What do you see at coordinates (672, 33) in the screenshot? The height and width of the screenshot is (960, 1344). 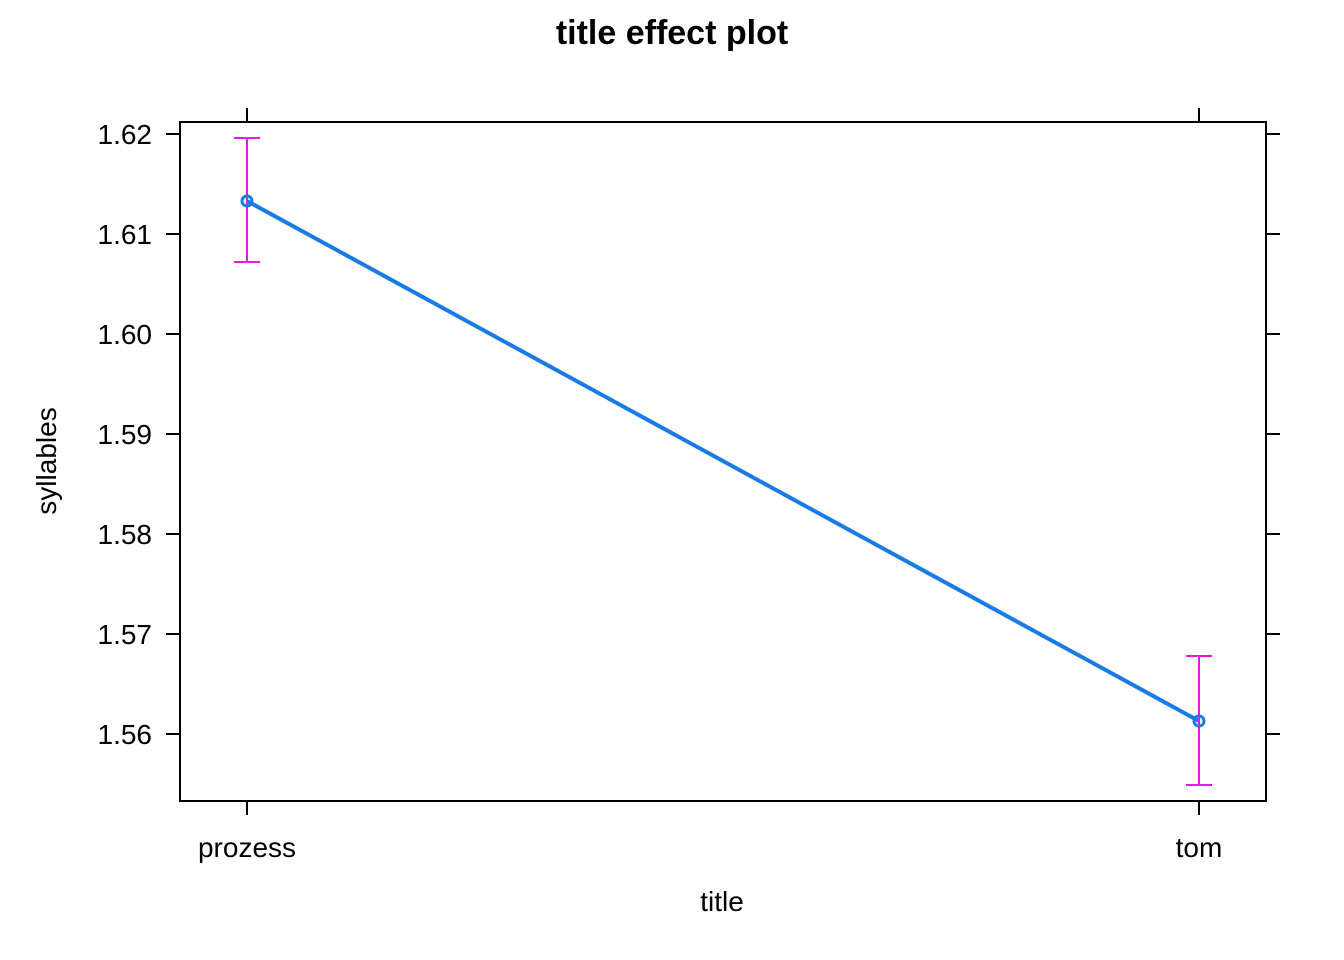 I see `chart-title: title effect plot` at bounding box center [672, 33].